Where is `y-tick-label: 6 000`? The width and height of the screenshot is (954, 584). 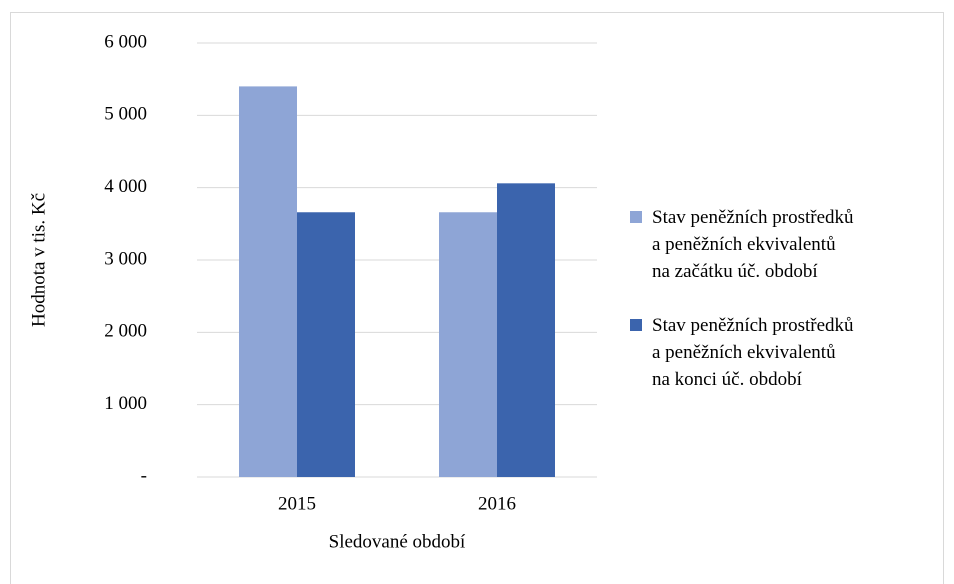 y-tick-label: 6 000 is located at coordinates (125, 41).